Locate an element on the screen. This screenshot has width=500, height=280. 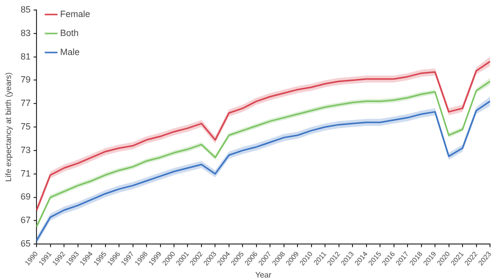
y-tick-label: 77 is located at coordinates (25, 103).